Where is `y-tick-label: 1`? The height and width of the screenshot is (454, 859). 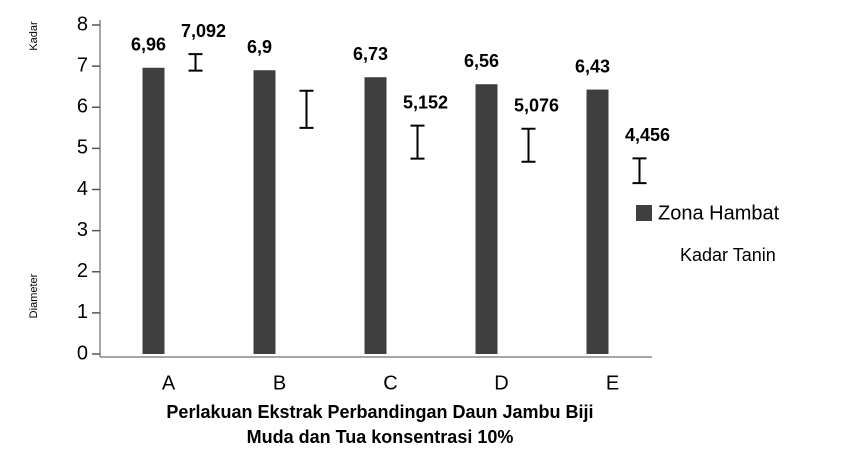 y-tick-label: 1 is located at coordinates (82, 312).